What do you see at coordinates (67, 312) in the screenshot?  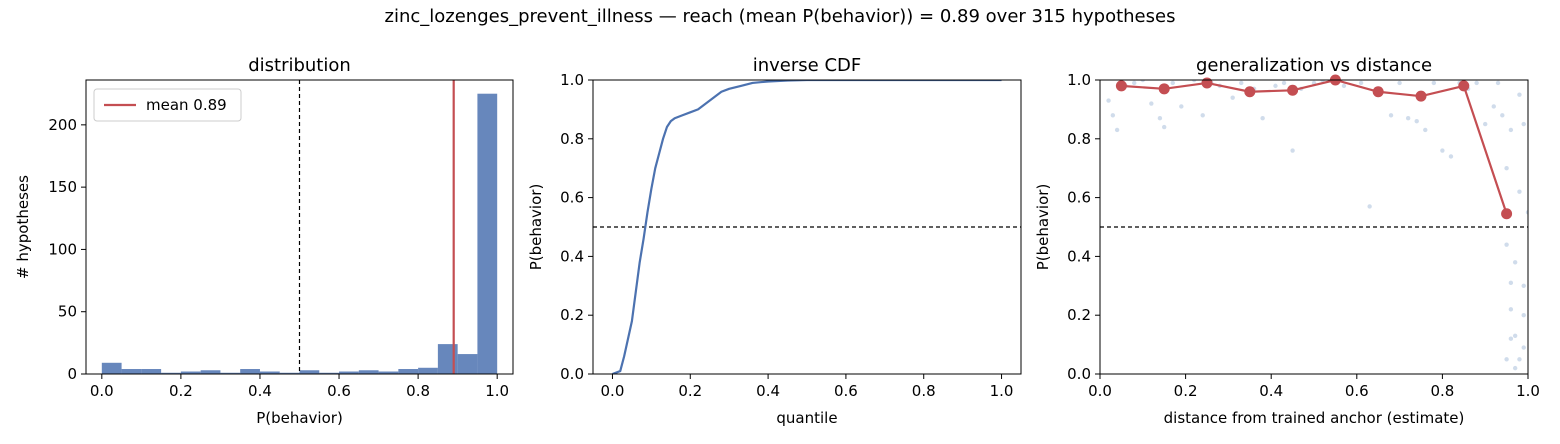 I see `y-tick-label: 50` at bounding box center [67, 312].